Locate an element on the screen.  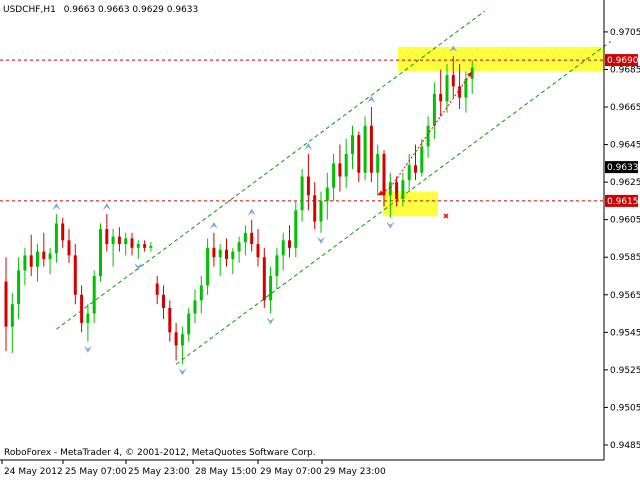
price-tick-label: 0.9685 is located at coordinates (625, 70).